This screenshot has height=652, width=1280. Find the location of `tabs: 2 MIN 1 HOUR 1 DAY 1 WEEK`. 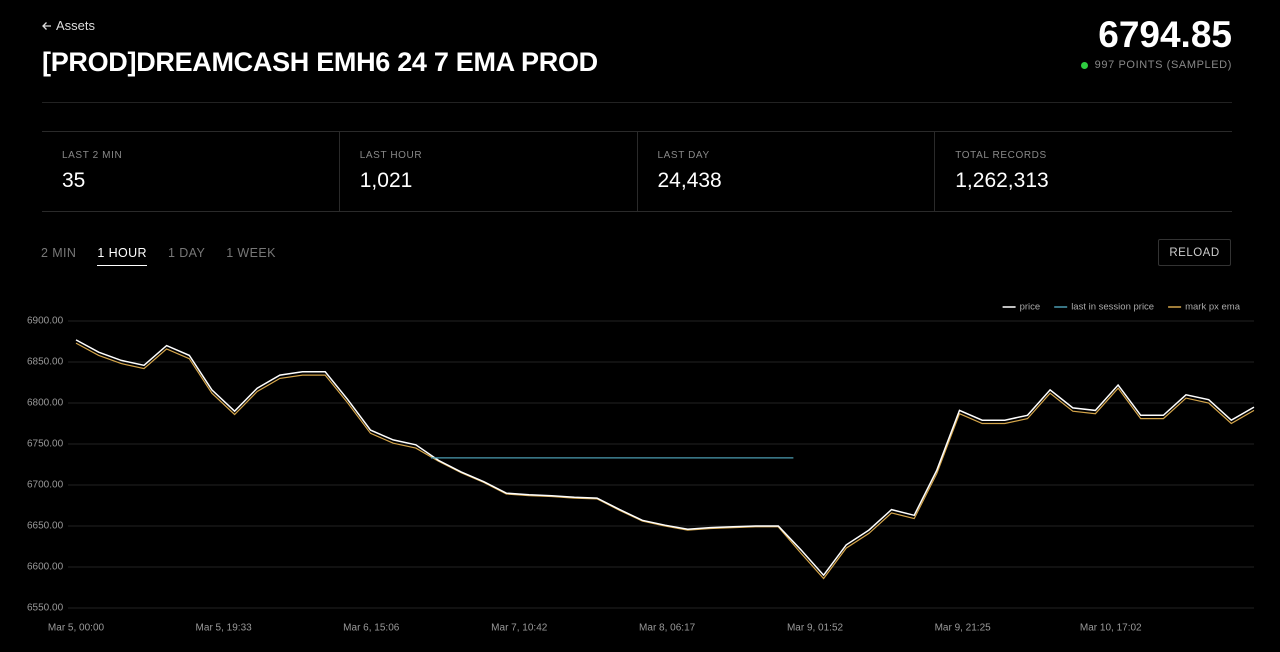

tabs: 2 MIN 1 HOUR 1 DAY 1 WEEK is located at coordinates (158, 256).